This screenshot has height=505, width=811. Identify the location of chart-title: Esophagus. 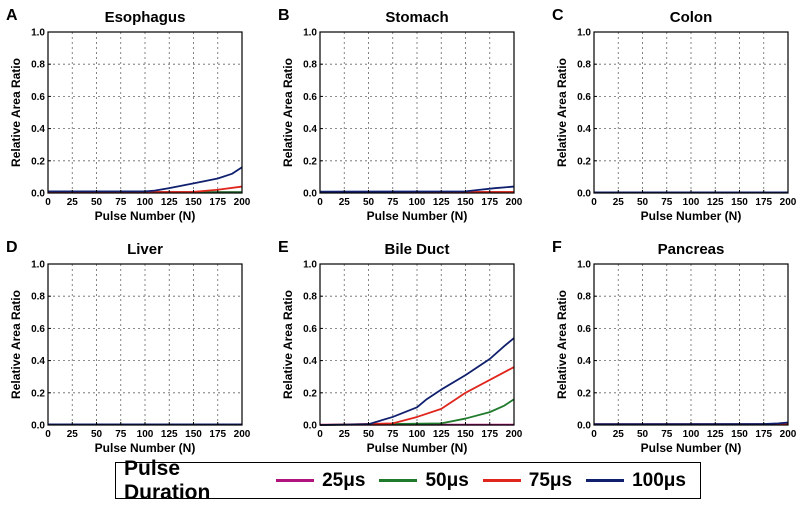
(145, 17).